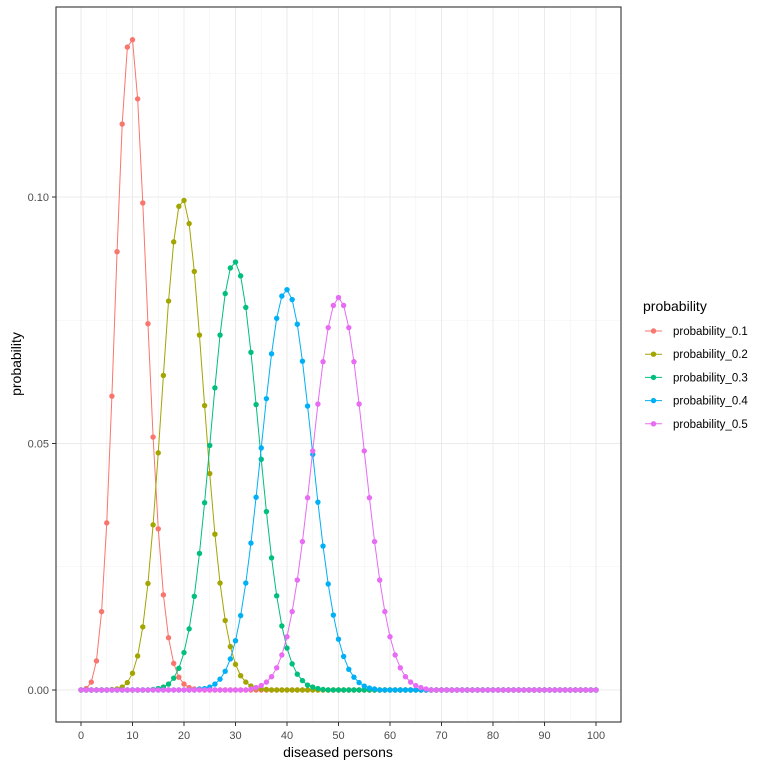 The image size is (768, 768). I want to click on legend-key-point, so click(653, 354).